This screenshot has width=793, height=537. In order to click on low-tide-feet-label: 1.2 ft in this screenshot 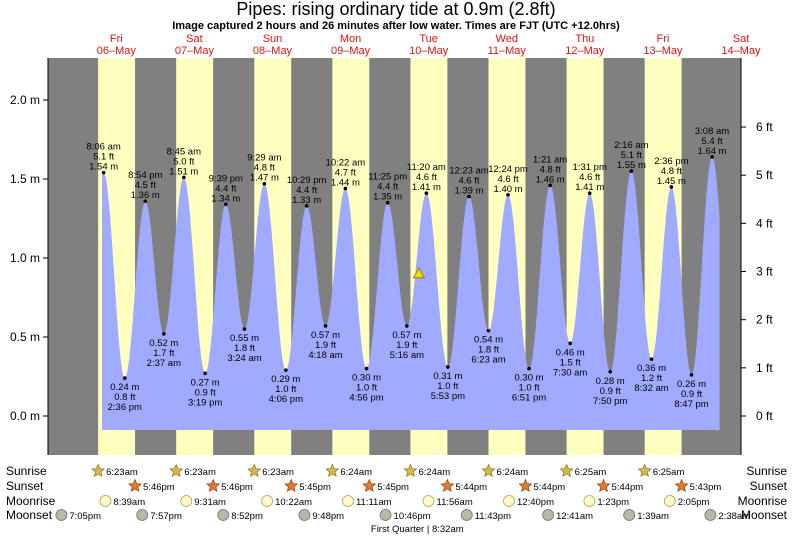, I will do `click(651, 378)`.